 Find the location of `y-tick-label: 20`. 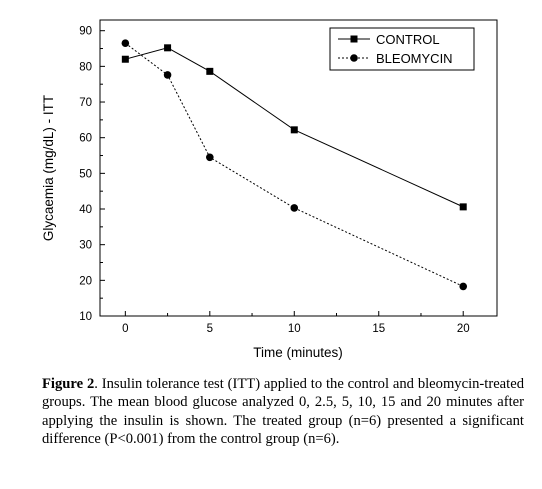

y-tick-label: 20 is located at coordinates (85, 281).